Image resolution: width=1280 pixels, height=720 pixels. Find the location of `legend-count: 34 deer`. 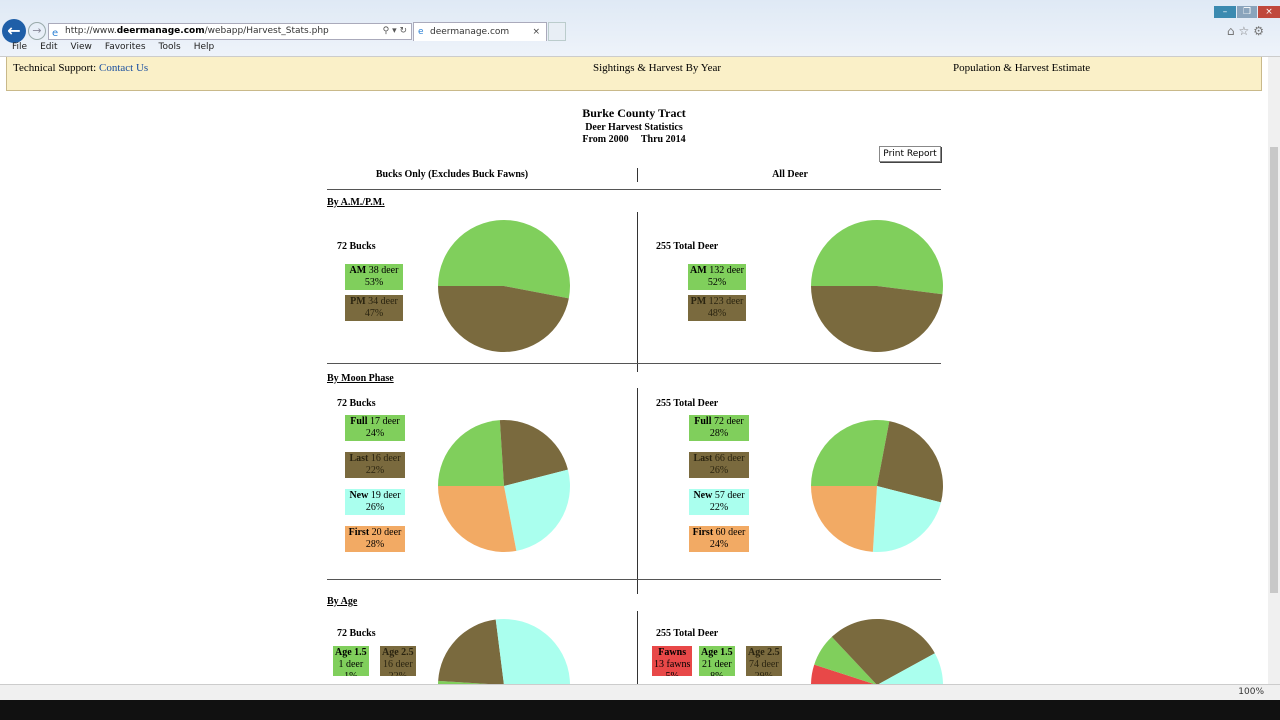

legend-count: 34 deer is located at coordinates (383, 301).